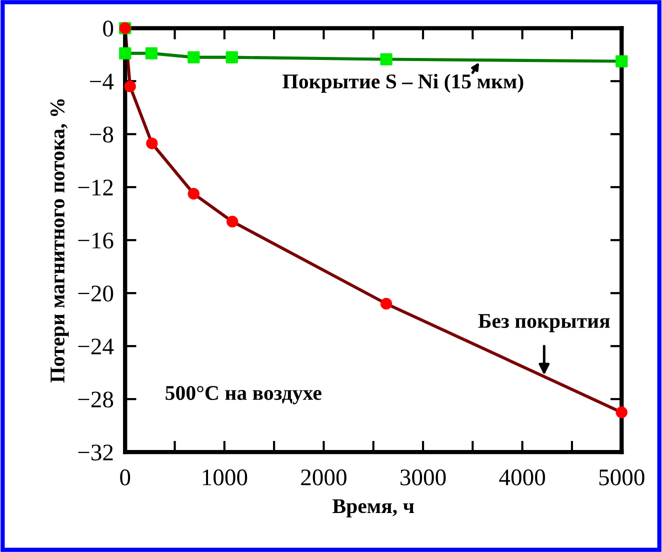  What do you see at coordinates (102, 82) in the screenshot?
I see `y-tick-label: −4` at bounding box center [102, 82].